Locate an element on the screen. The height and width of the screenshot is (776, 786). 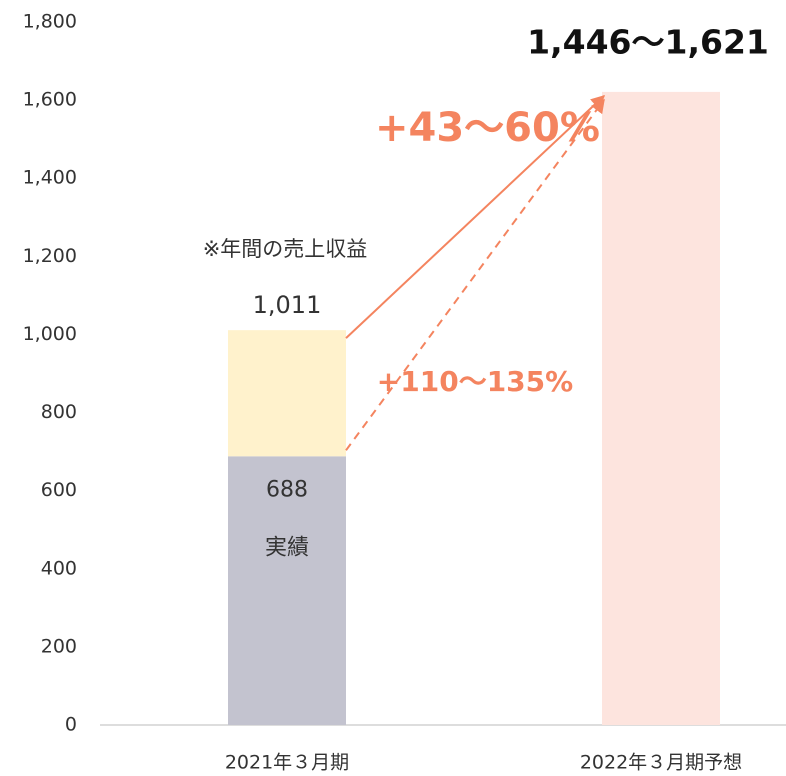
y-tick-label: 1,200 is located at coordinates (50, 256).